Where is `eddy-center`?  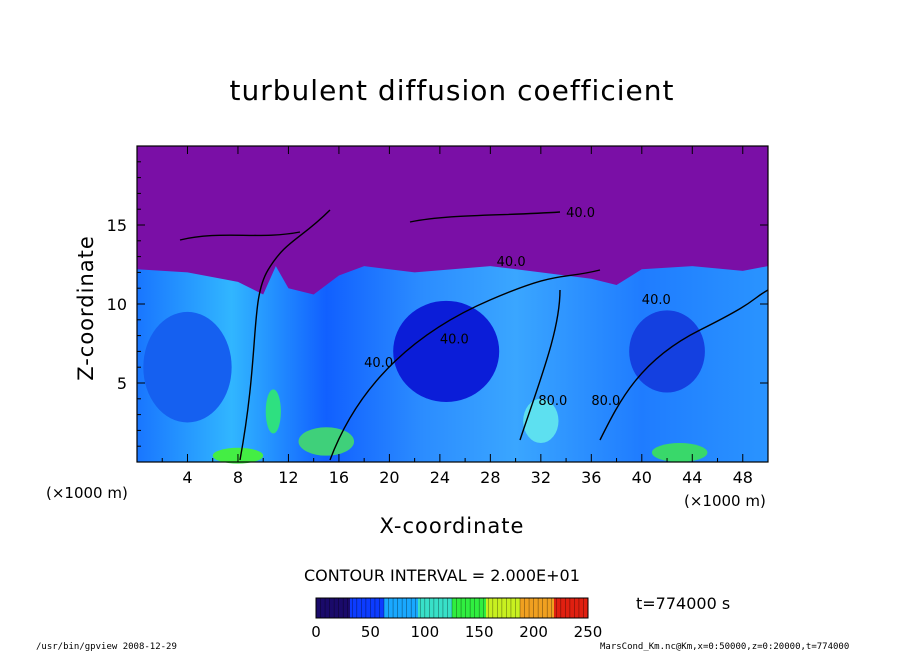
eddy-center is located at coordinates (446, 351).